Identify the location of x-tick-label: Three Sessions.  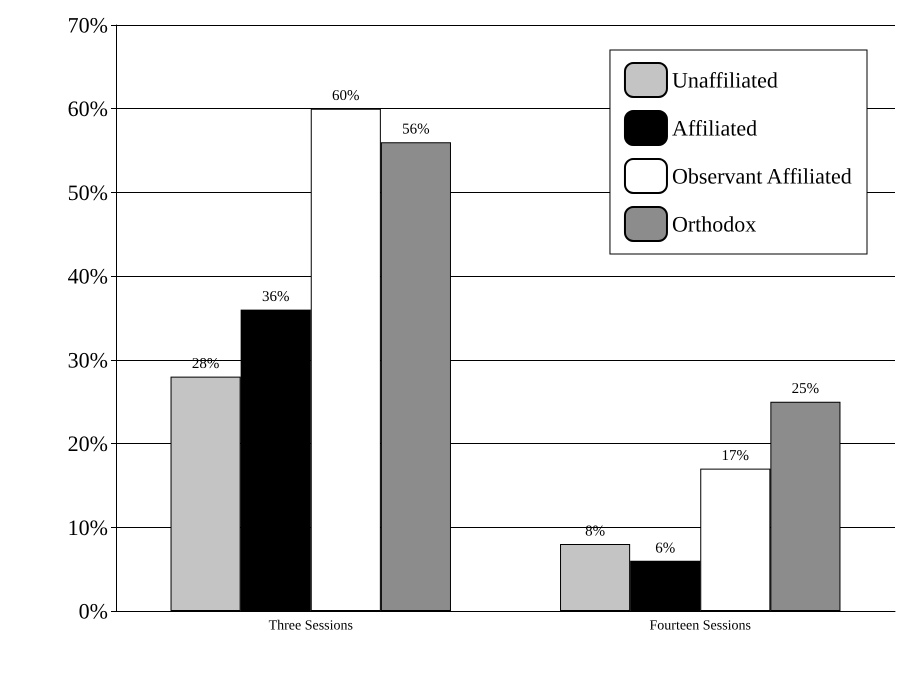
(310, 626).